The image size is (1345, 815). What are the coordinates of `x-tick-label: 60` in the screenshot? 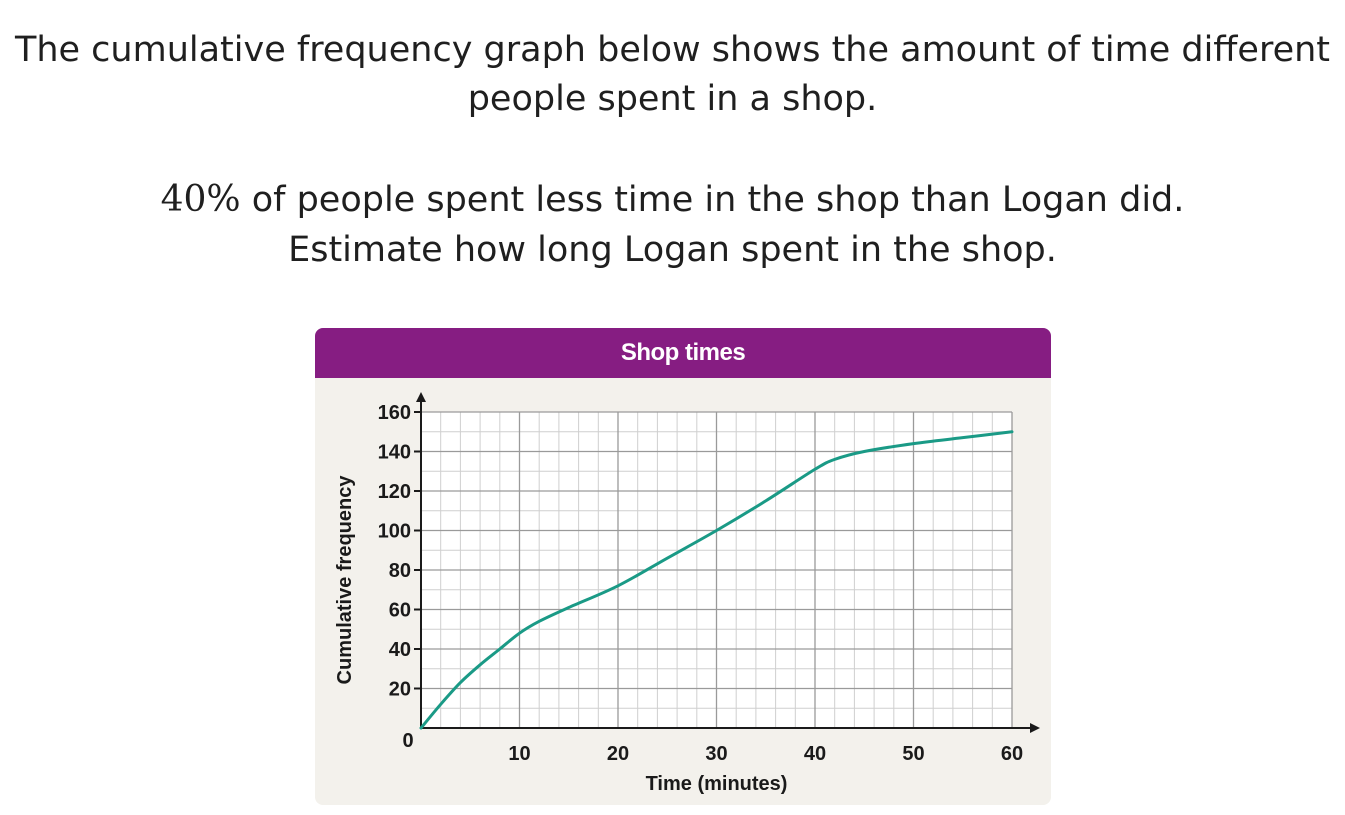 It's located at (1012, 754).